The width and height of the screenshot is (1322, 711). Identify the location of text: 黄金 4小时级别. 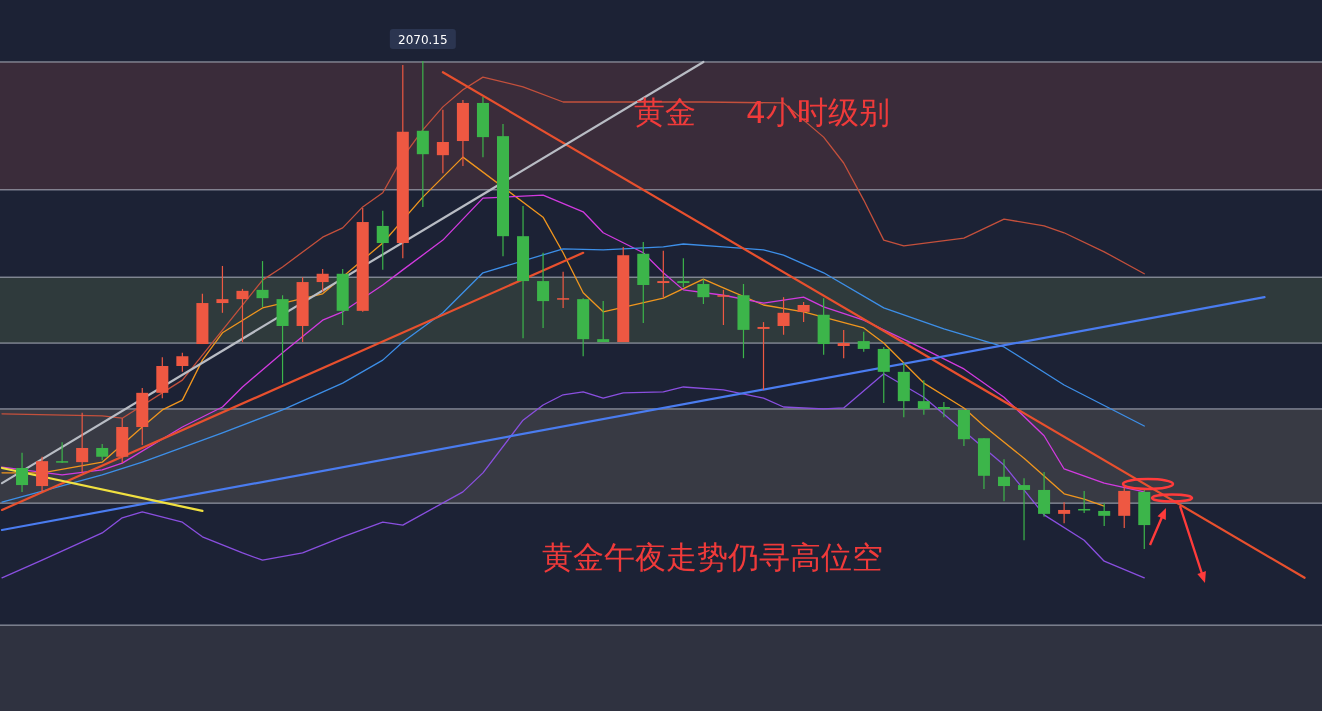
(762, 112).